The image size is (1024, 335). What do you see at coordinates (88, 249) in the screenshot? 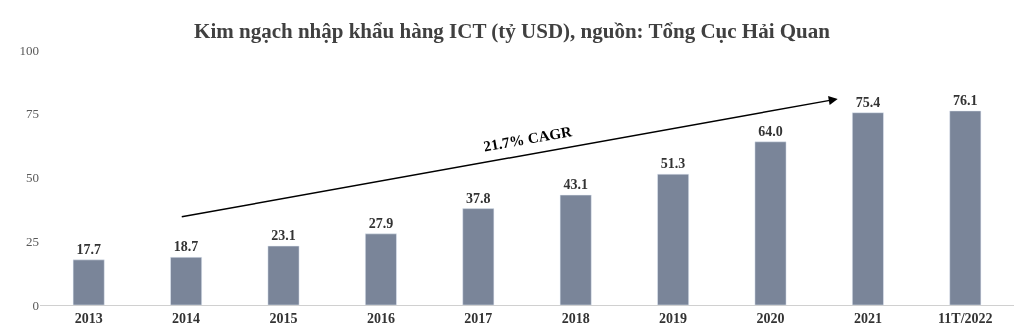
I see `data-label: 17.7` at bounding box center [88, 249].